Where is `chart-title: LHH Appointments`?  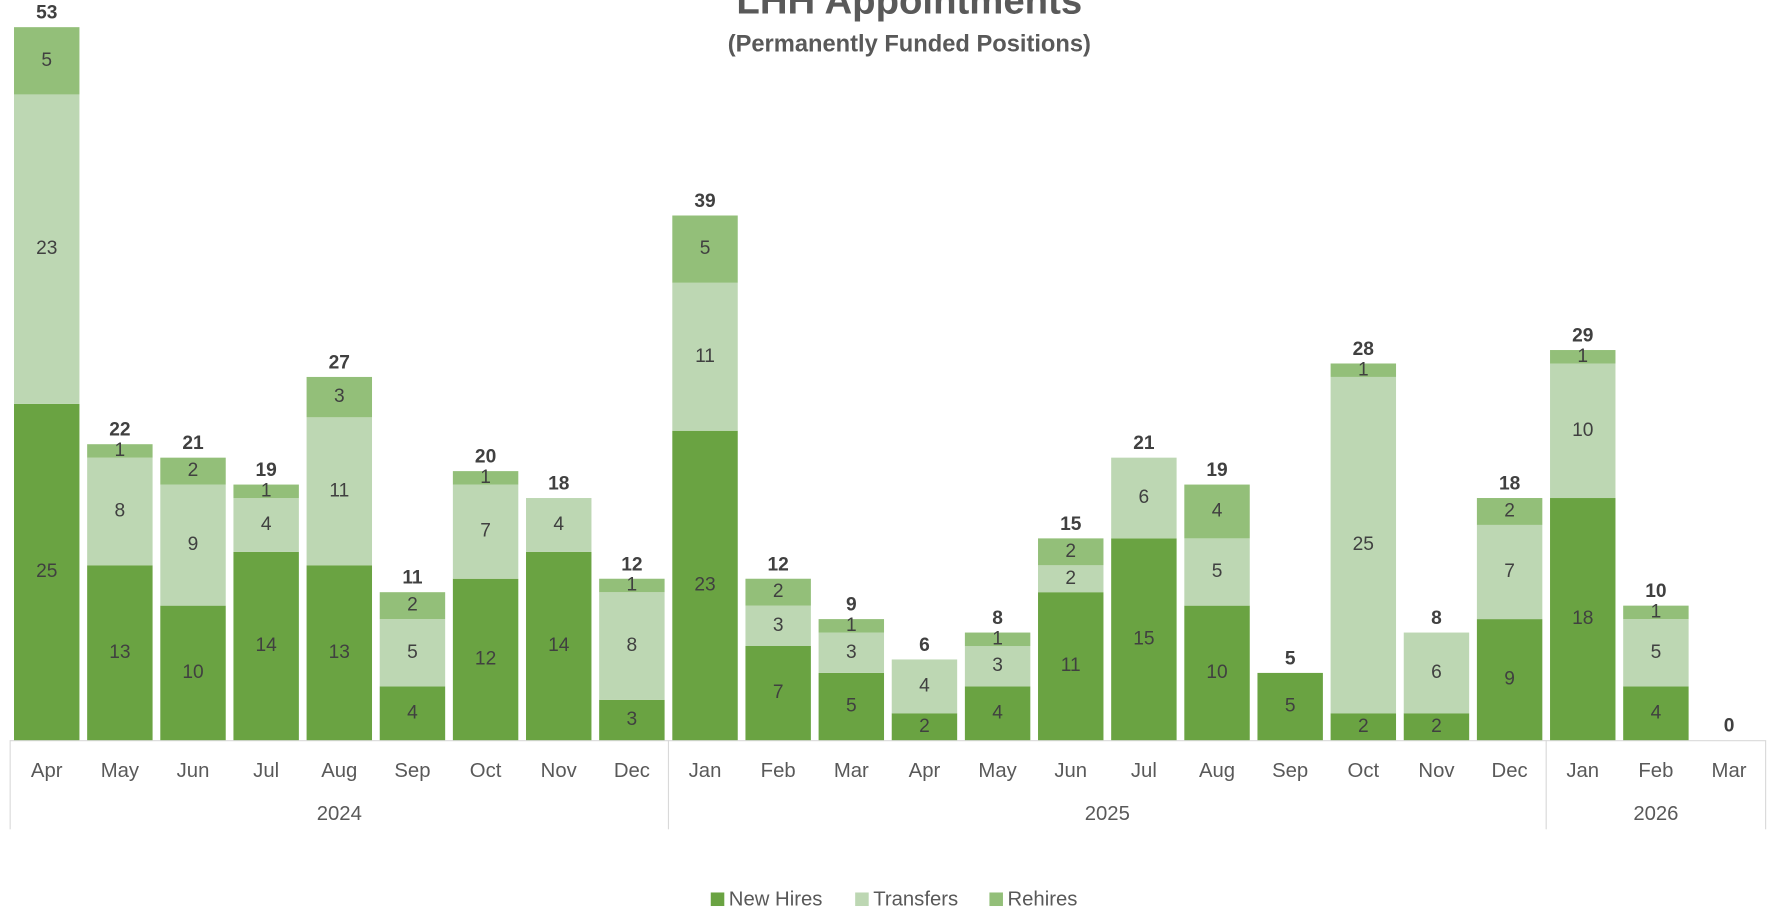 chart-title: LHH Appointments is located at coordinates (909, 11).